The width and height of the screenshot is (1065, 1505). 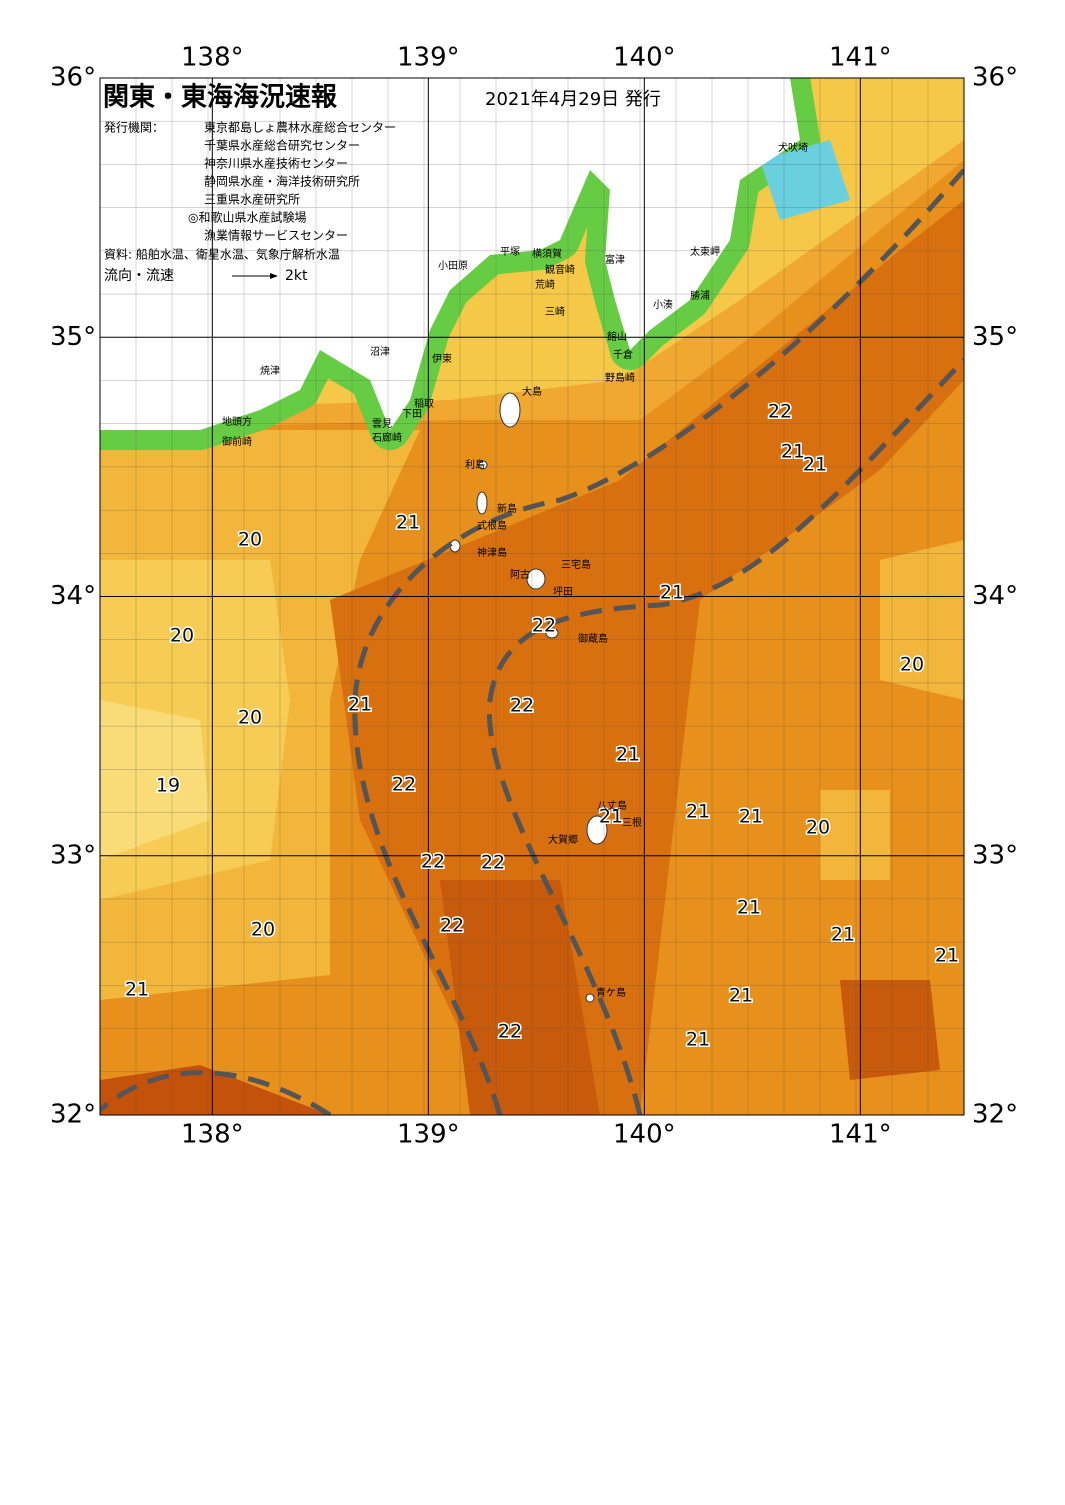 I want to click on lon-label-bottom: 138°, so click(x=212, y=1135).